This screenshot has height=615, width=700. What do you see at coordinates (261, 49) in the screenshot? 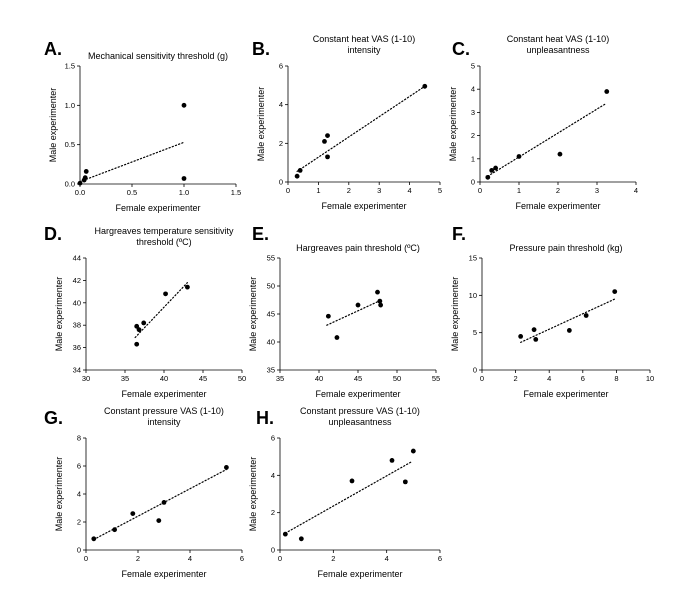
I see `panel-letter: B.` at bounding box center [261, 49].